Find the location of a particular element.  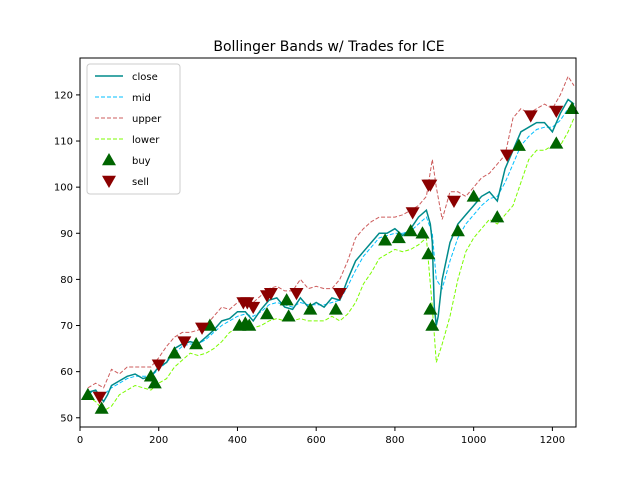

legend-label: sell is located at coordinates (140, 182).